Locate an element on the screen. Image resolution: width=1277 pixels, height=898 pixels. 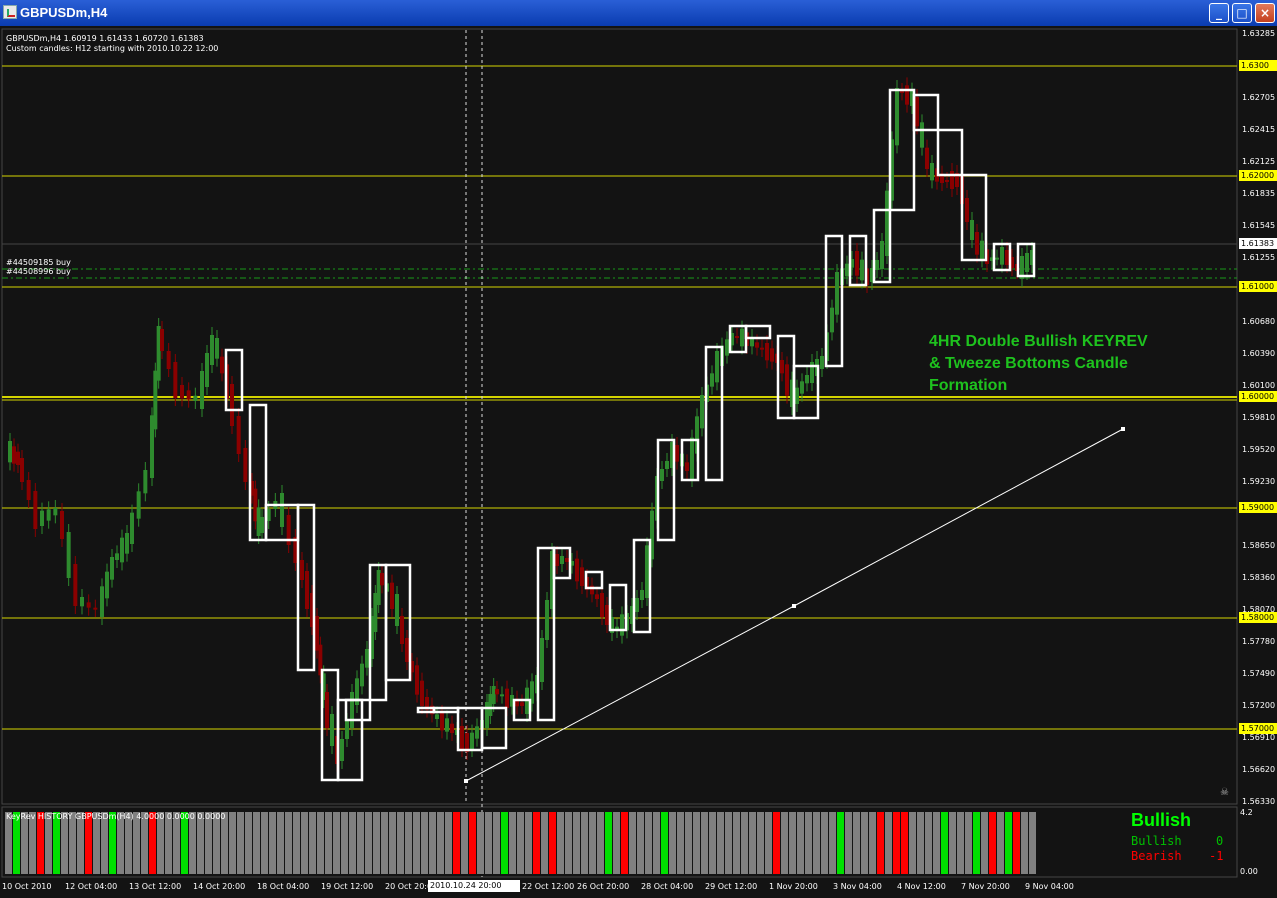
trend-line-ext is located at coordinates (958, 517).